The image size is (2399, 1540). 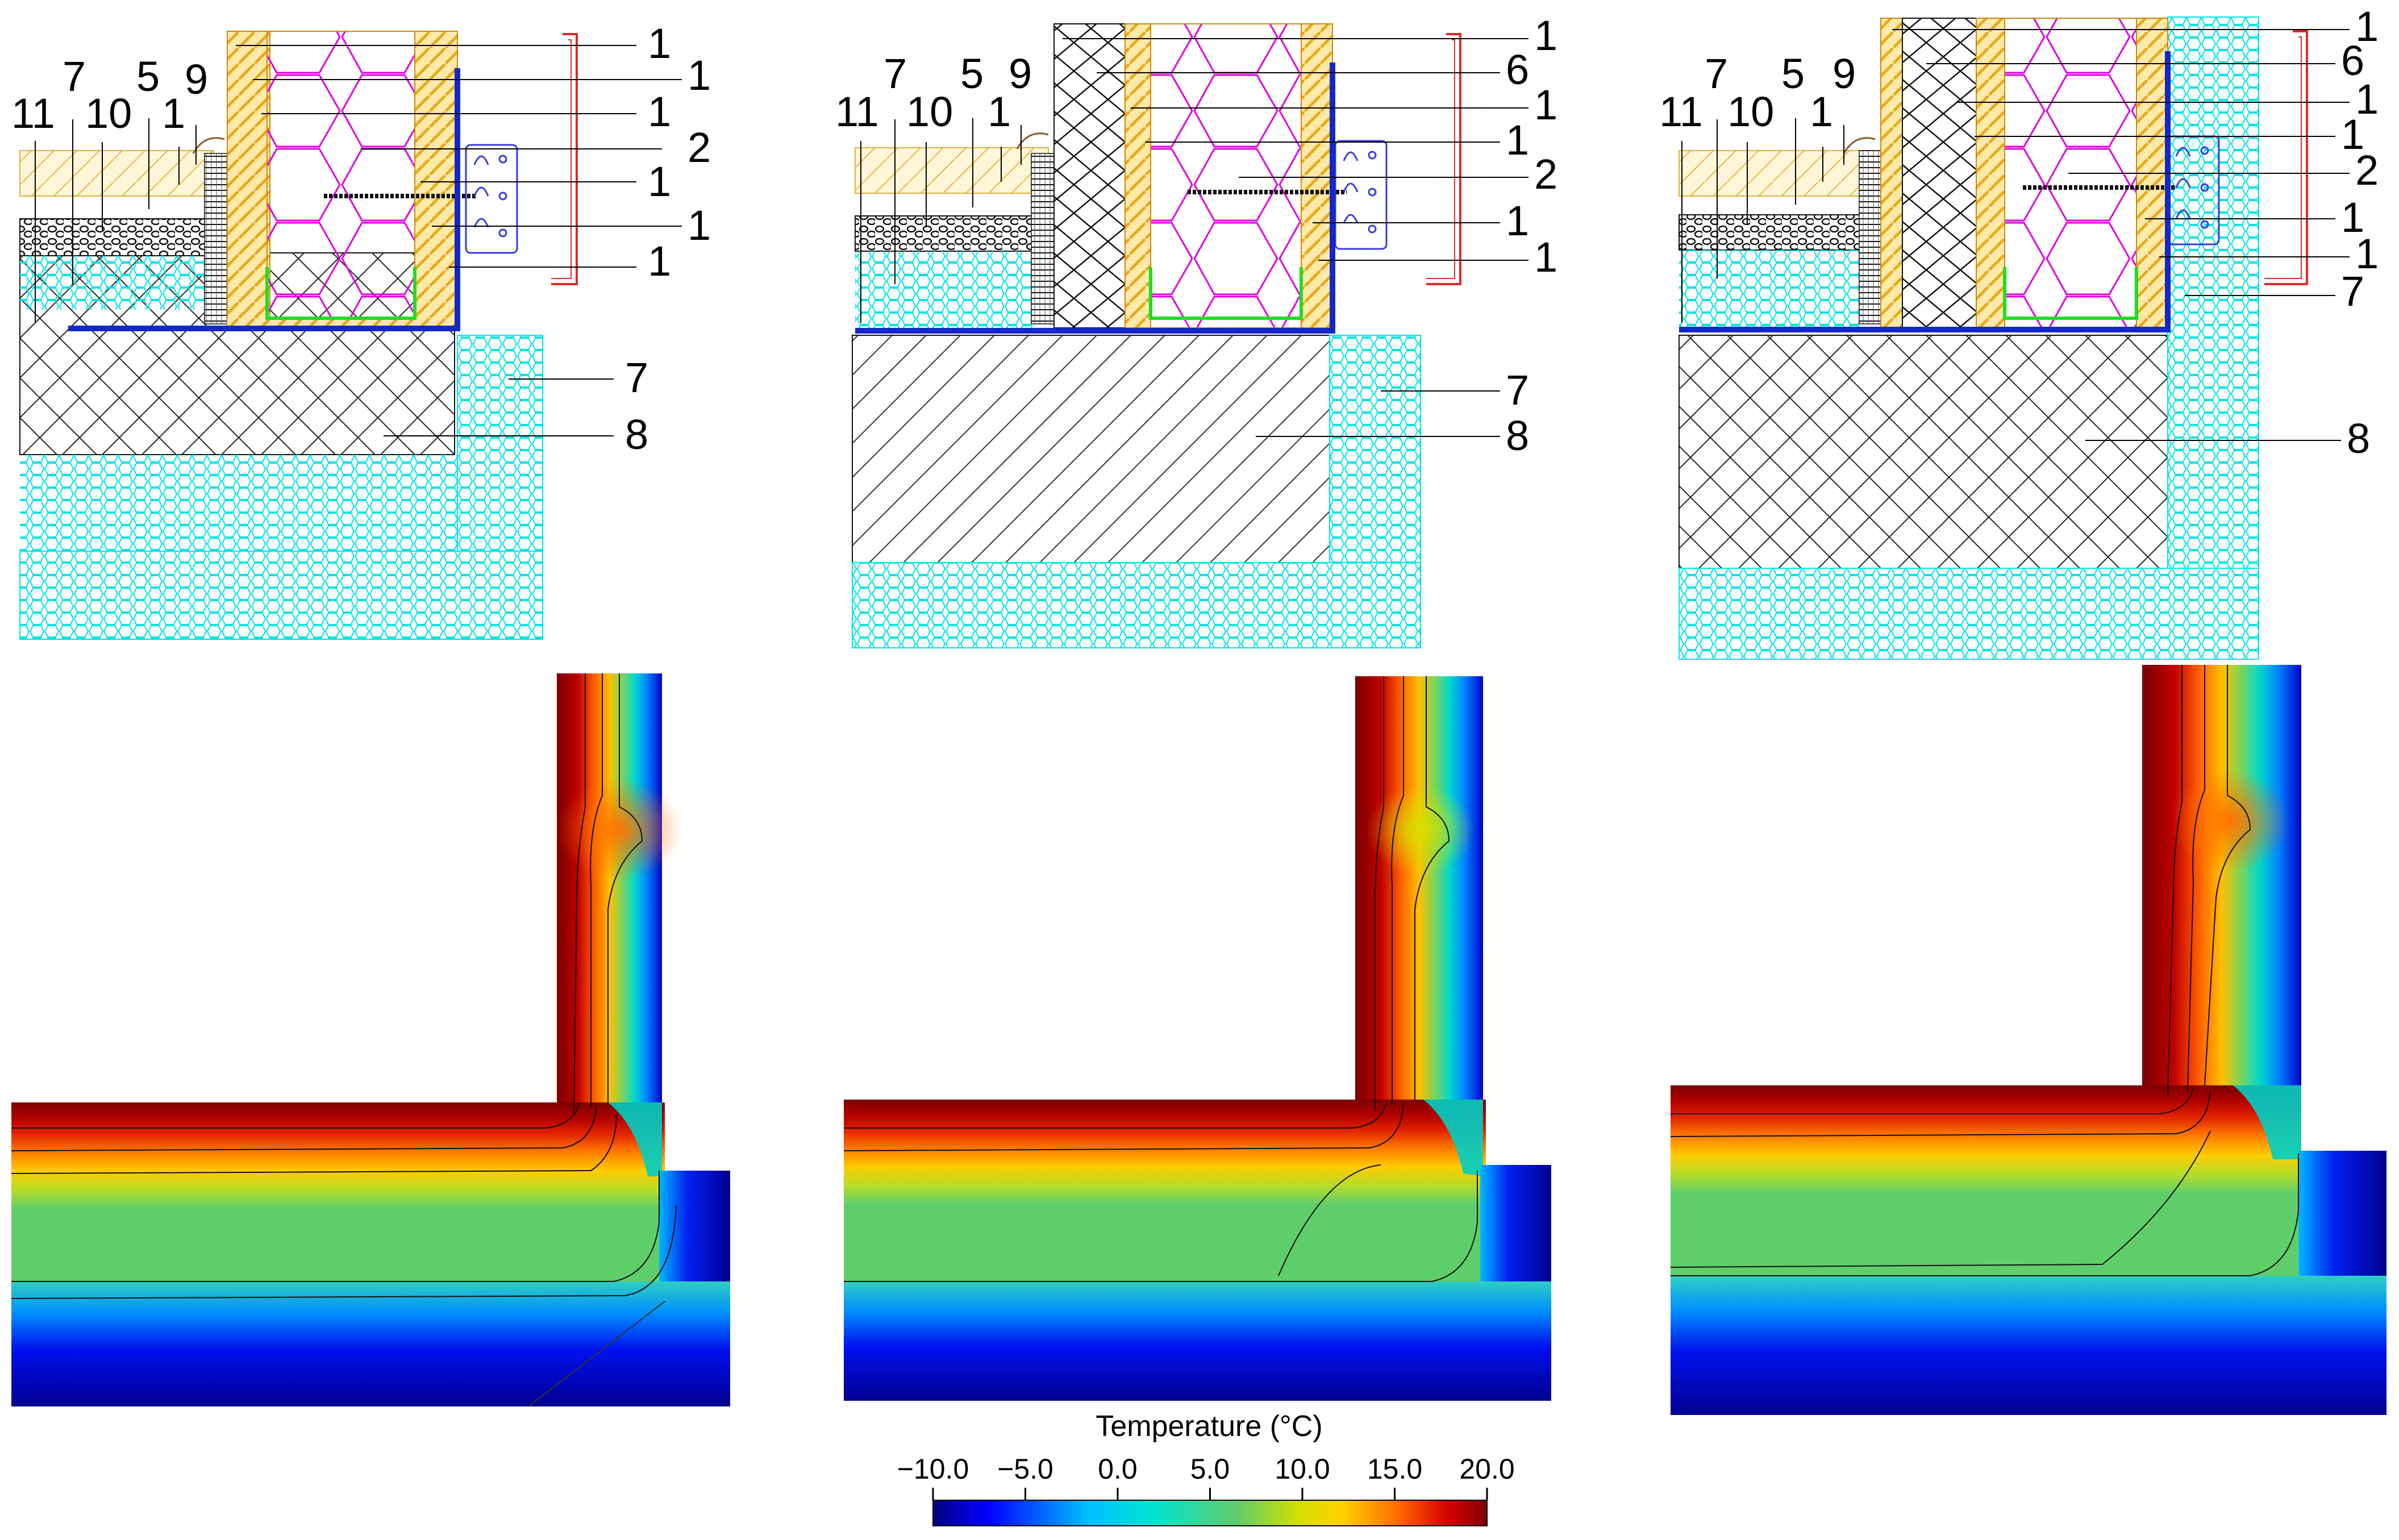 What do you see at coordinates (1486, 1469) in the screenshot?
I see `colorbar-tick-label: 20.0` at bounding box center [1486, 1469].